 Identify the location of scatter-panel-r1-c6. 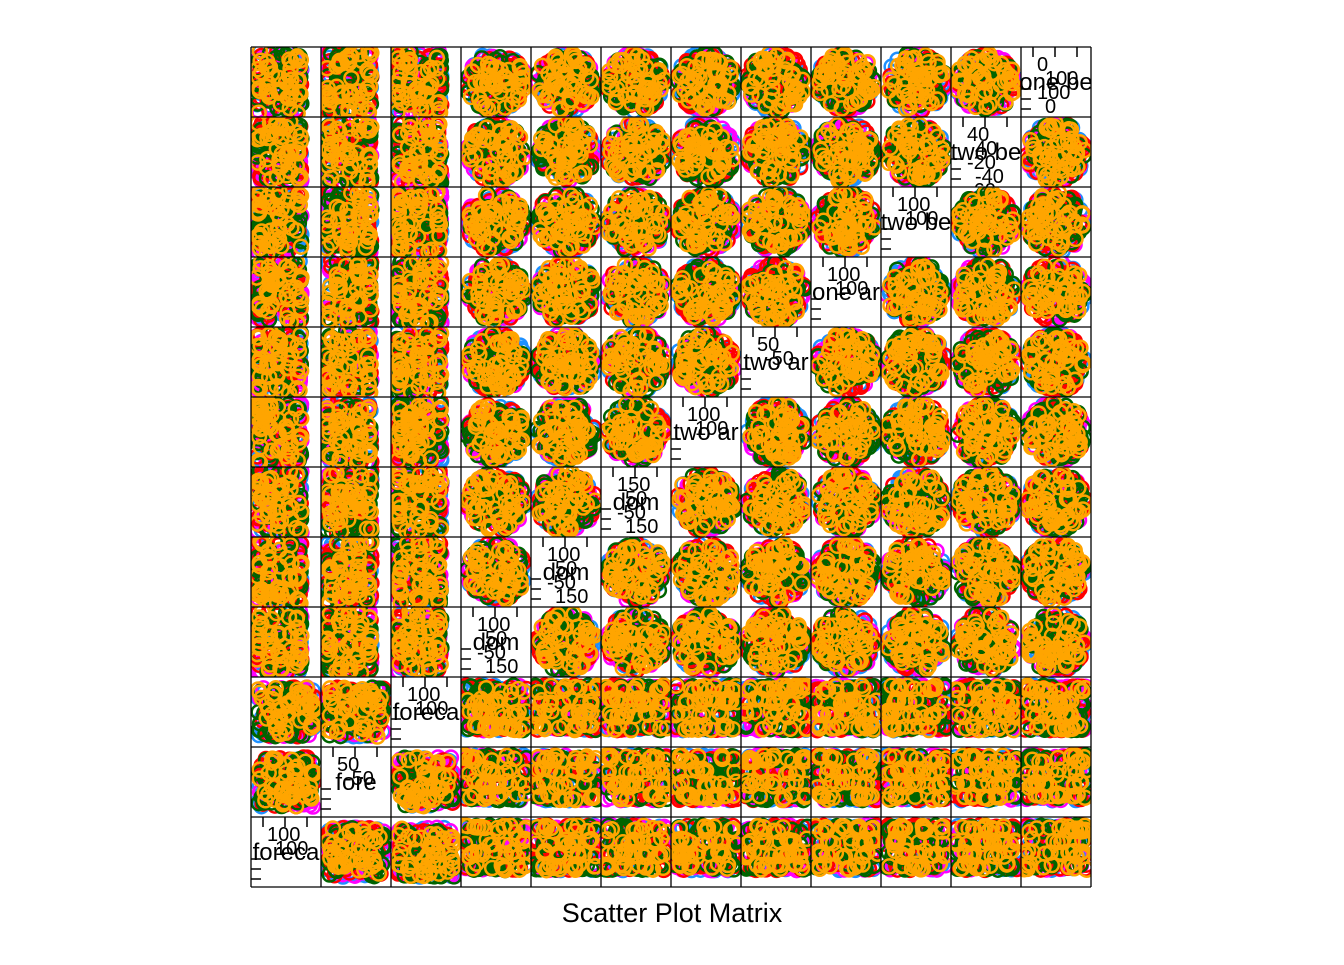
(706, 152).